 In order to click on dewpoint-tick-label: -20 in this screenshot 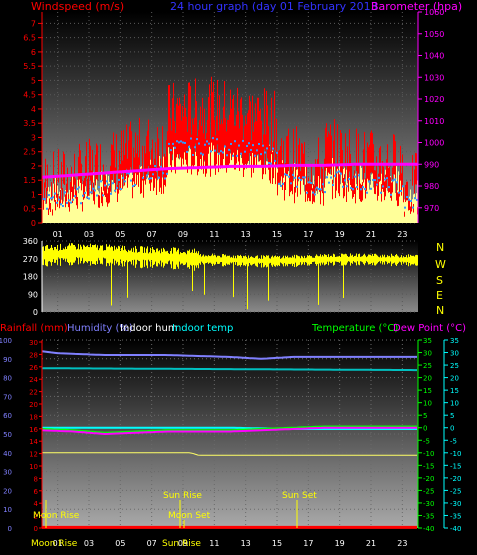, I will do `click(455, 479)`.